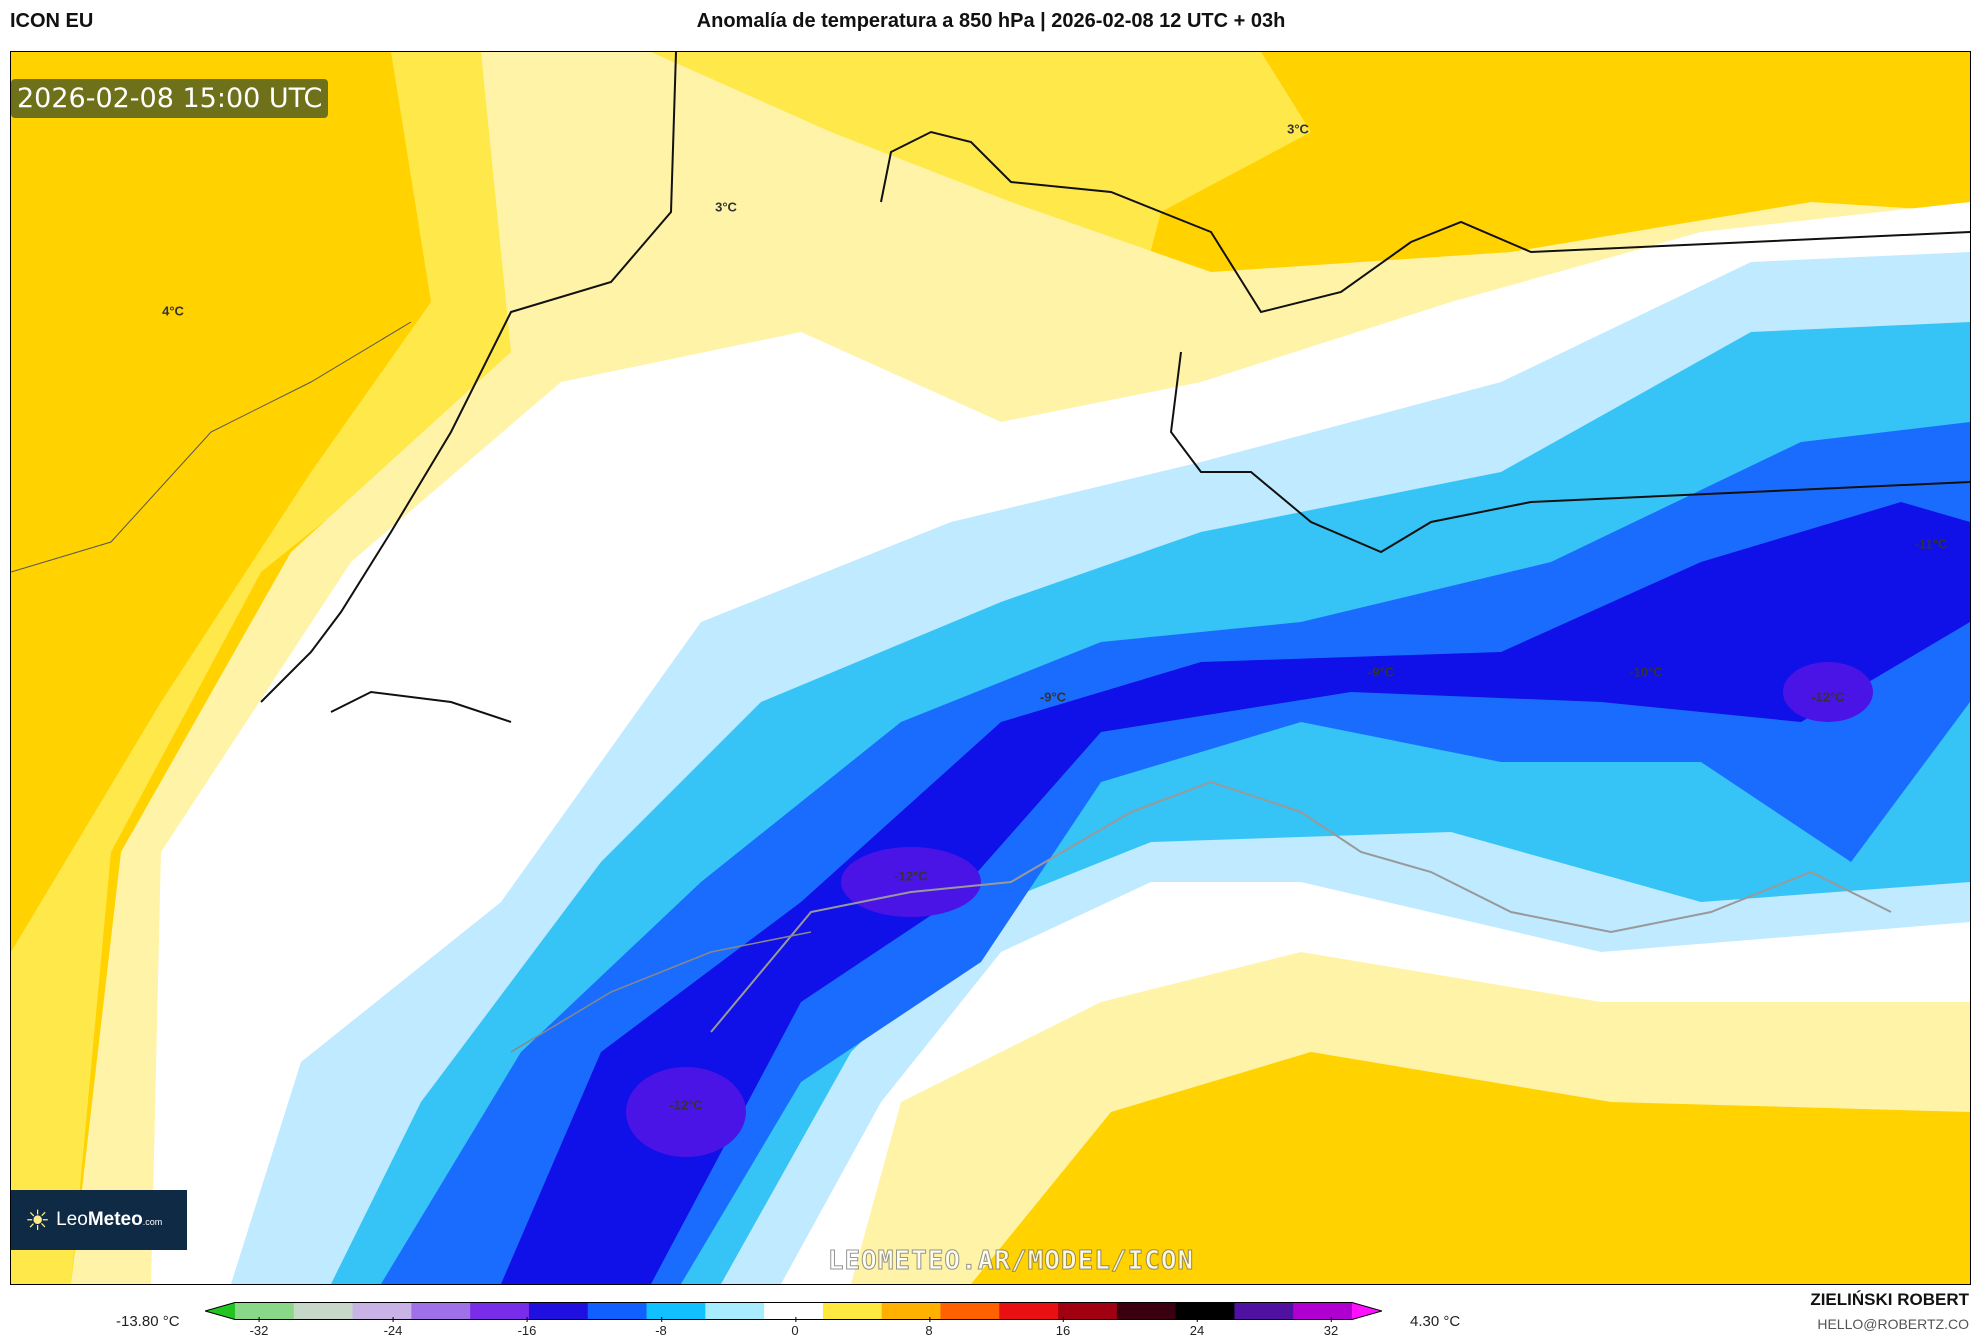 The height and width of the screenshot is (1339, 1982). Describe the element at coordinates (1011, 1261) in the screenshot. I see `watermark: LEOMETEO.AR/MODEL/ICON` at that location.